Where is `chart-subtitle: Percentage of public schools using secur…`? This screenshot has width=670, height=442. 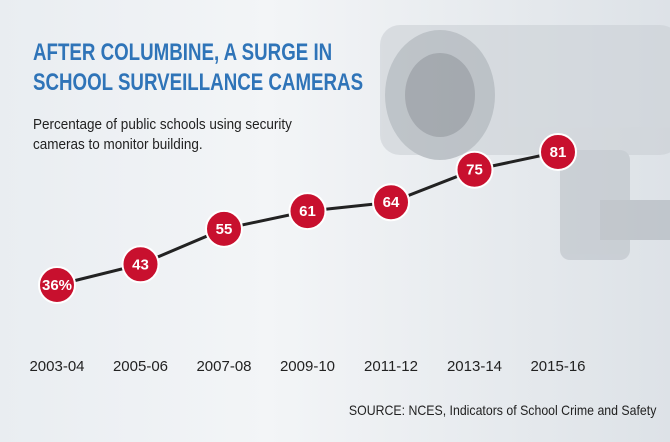 chart-subtitle: Percentage of public schools using secur… is located at coordinates (162, 134).